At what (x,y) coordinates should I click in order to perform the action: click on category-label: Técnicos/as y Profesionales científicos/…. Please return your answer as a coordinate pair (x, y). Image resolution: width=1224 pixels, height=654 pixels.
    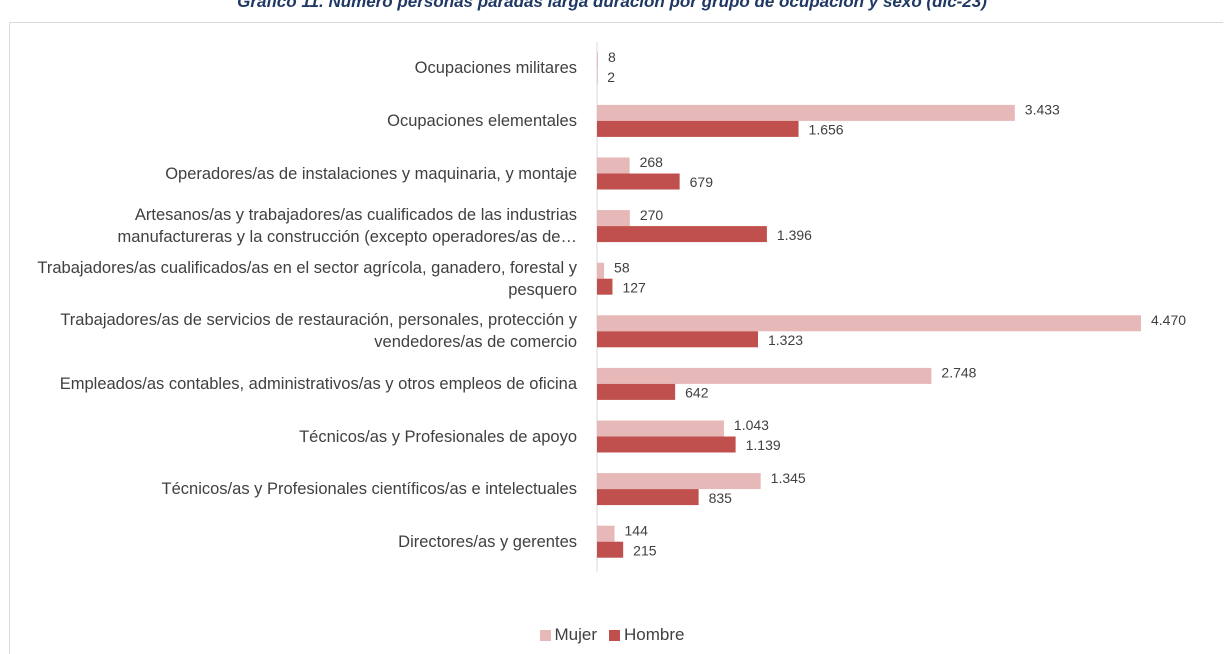
    Looking at the image, I should click on (369, 489).